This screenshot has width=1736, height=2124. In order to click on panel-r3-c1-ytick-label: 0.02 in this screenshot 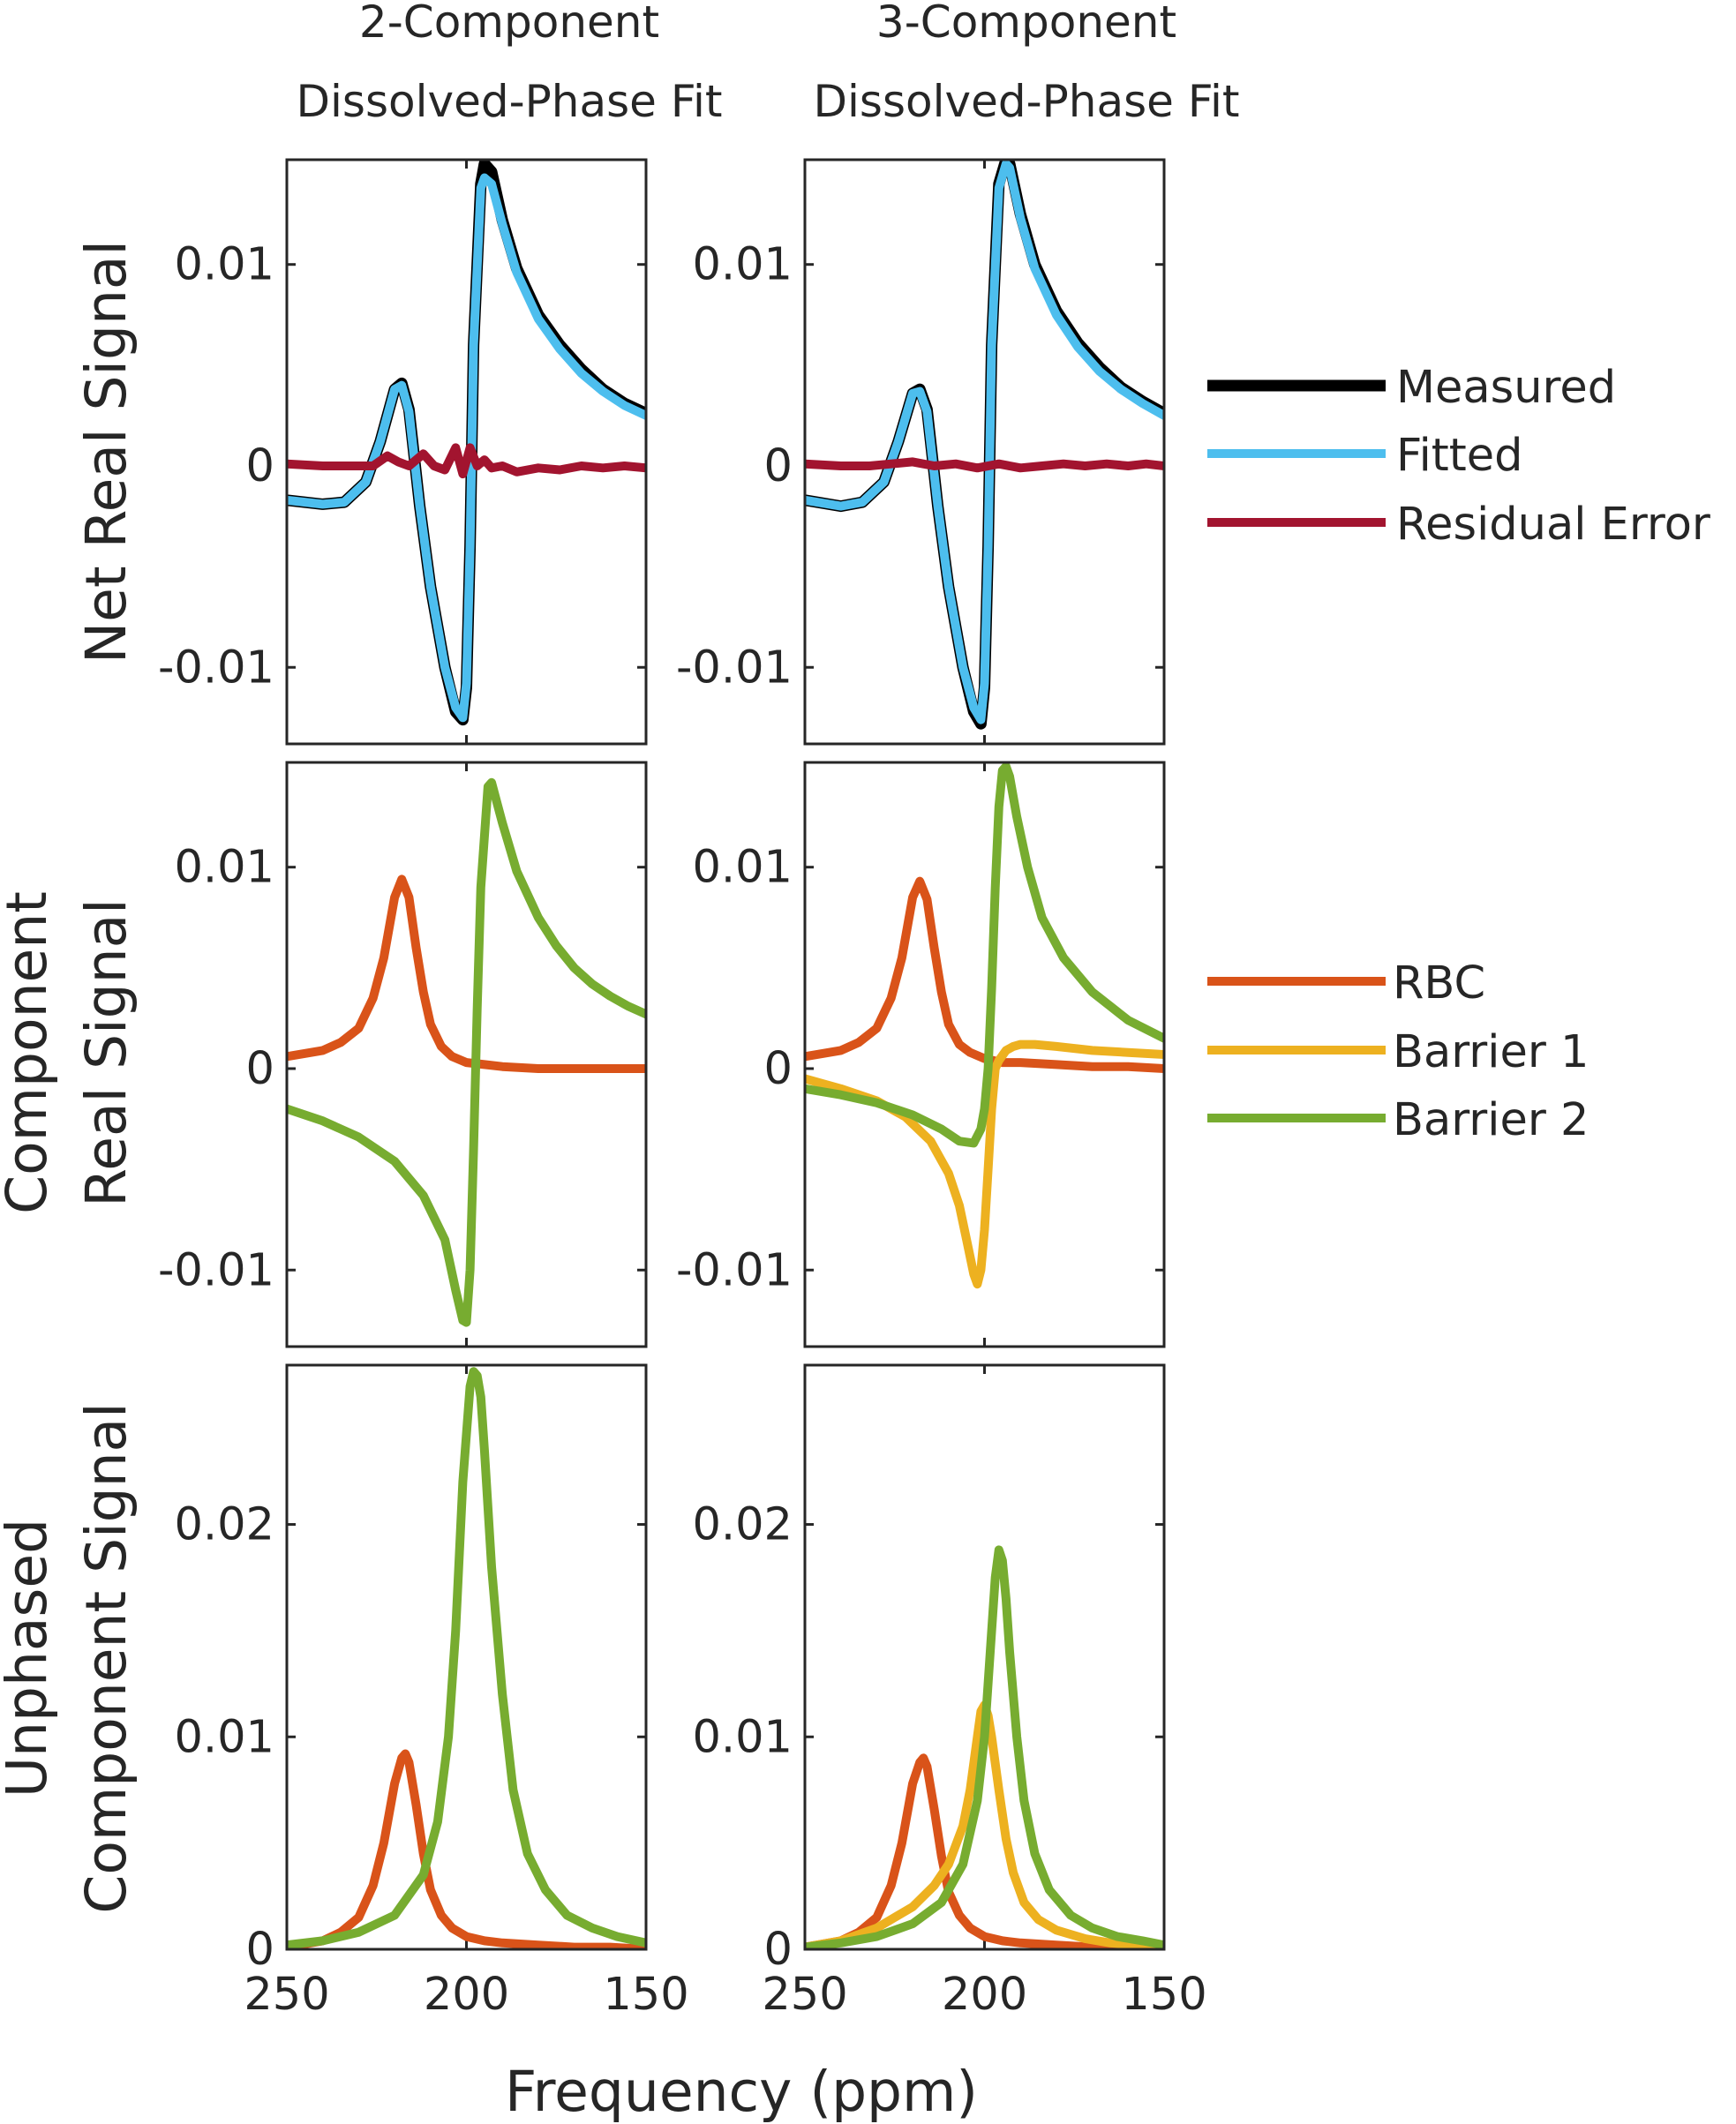, I will do `click(224, 1525)`.